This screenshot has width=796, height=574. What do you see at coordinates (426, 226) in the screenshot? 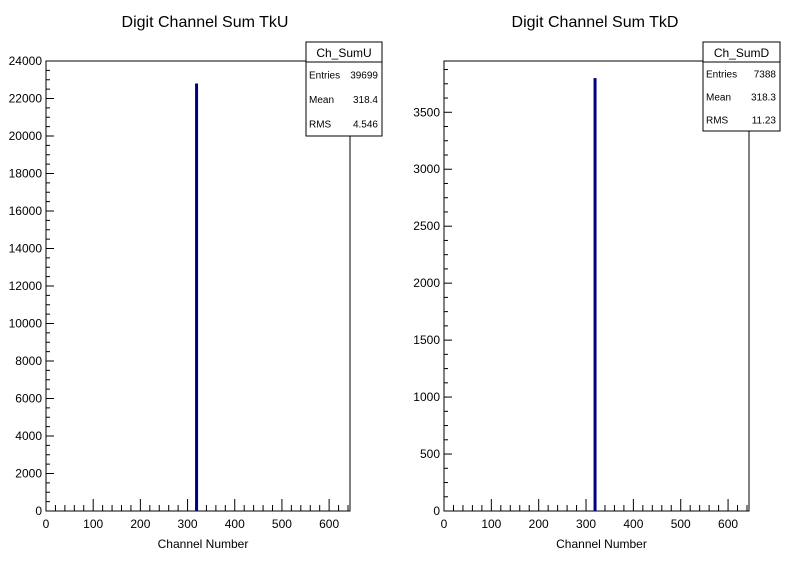
I see `y-tick-label: 2500` at bounding box center [426, 226].